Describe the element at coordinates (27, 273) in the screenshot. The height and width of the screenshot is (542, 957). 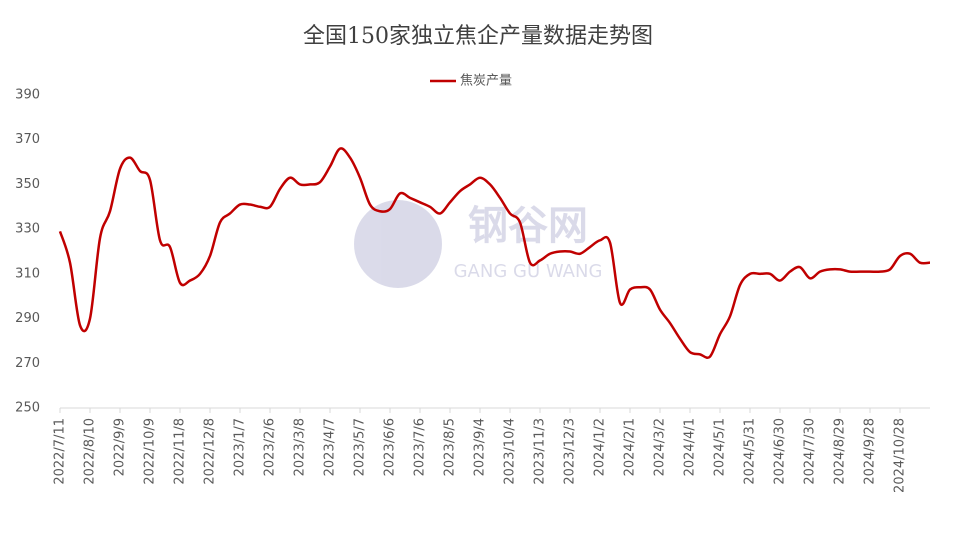
I see `y-tick-label: 310` at that location.